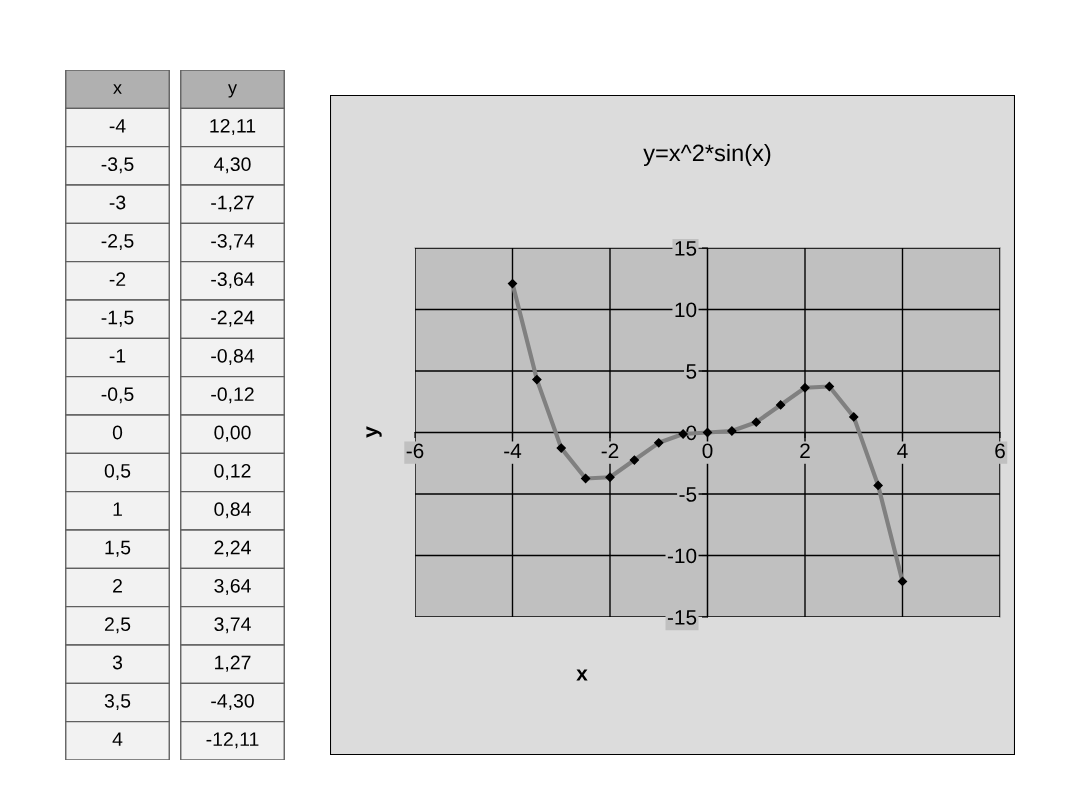  I want to click on text: -3,74, so click(233, 242).